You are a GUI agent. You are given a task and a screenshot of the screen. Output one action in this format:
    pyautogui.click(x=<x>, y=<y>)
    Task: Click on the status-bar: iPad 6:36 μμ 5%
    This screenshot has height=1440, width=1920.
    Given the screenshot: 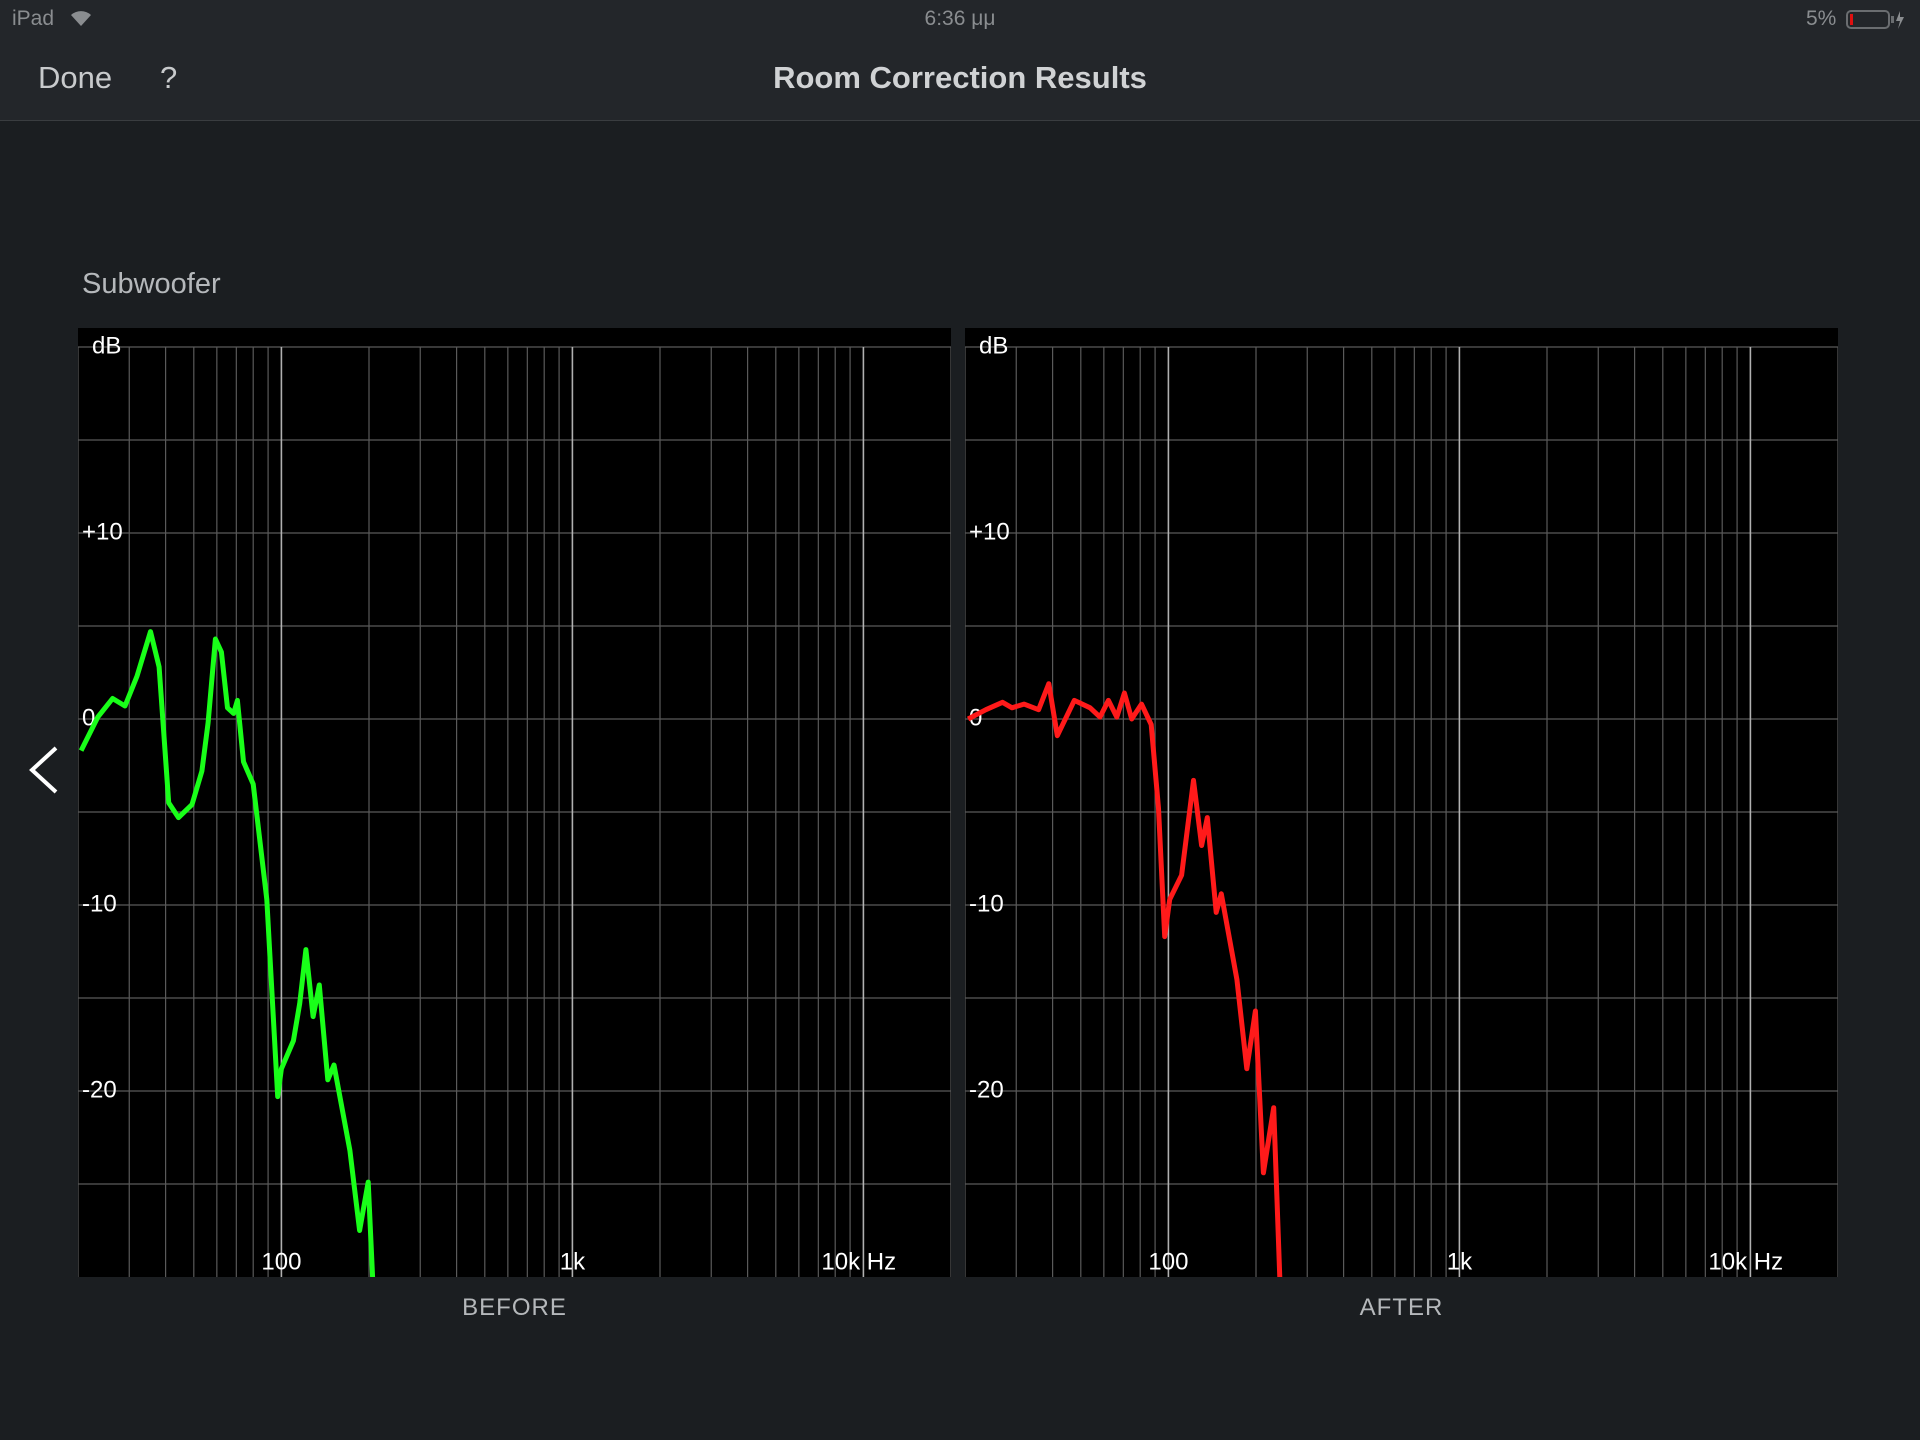 What is the action you would take?
    pyautogui.click(x=960, y=19)
    